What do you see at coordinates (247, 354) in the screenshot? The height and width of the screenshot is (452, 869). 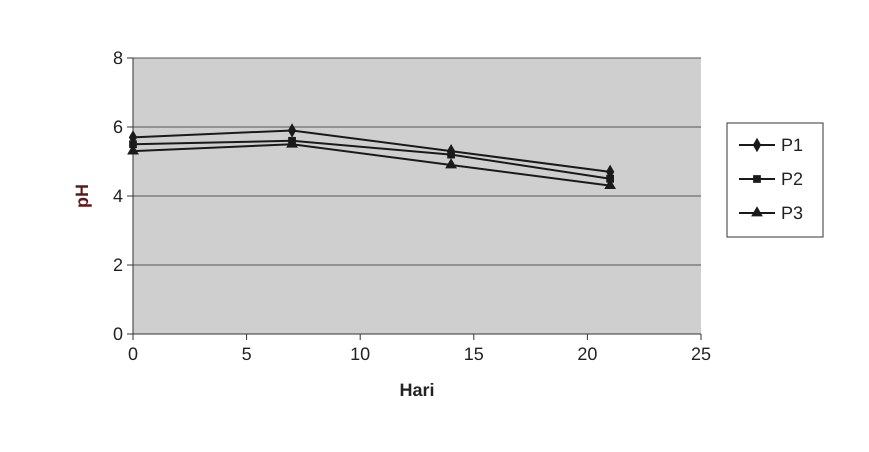 I see `x-tick-label: 5` at bounding box center [247, 354].